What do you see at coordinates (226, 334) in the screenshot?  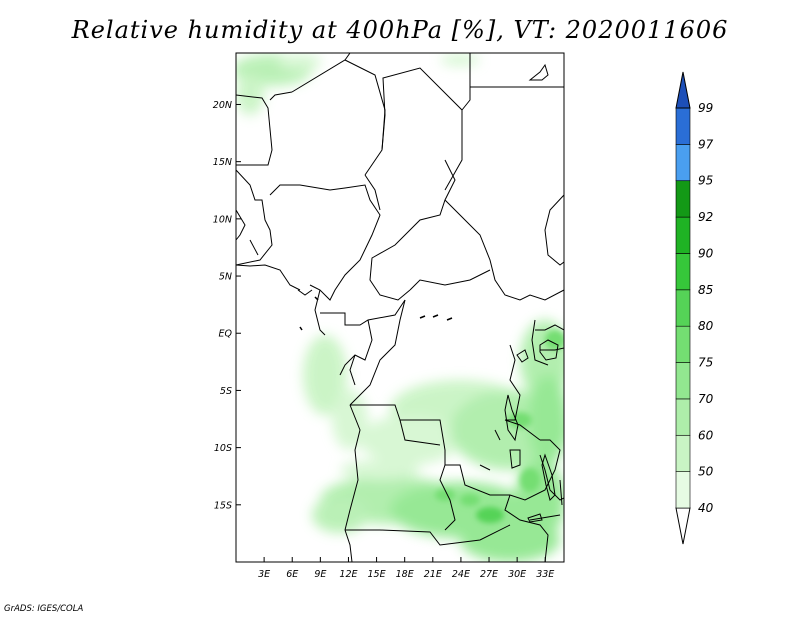 I see `lat-label: EQ` at bounding box center [226, 334].